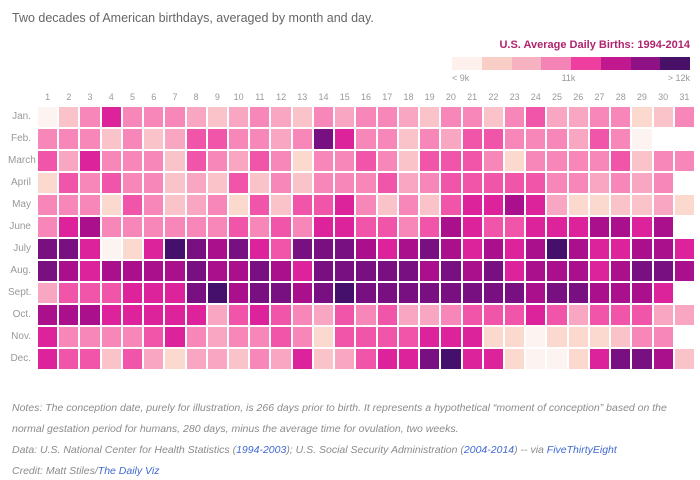 Image resolution: width=700 pixels, height=480 pixels. What do you see at coordinates (581, 450) in the screenshot?
I see `data-source-link: FiveThirtyEight` at bounding box center [581, 450].